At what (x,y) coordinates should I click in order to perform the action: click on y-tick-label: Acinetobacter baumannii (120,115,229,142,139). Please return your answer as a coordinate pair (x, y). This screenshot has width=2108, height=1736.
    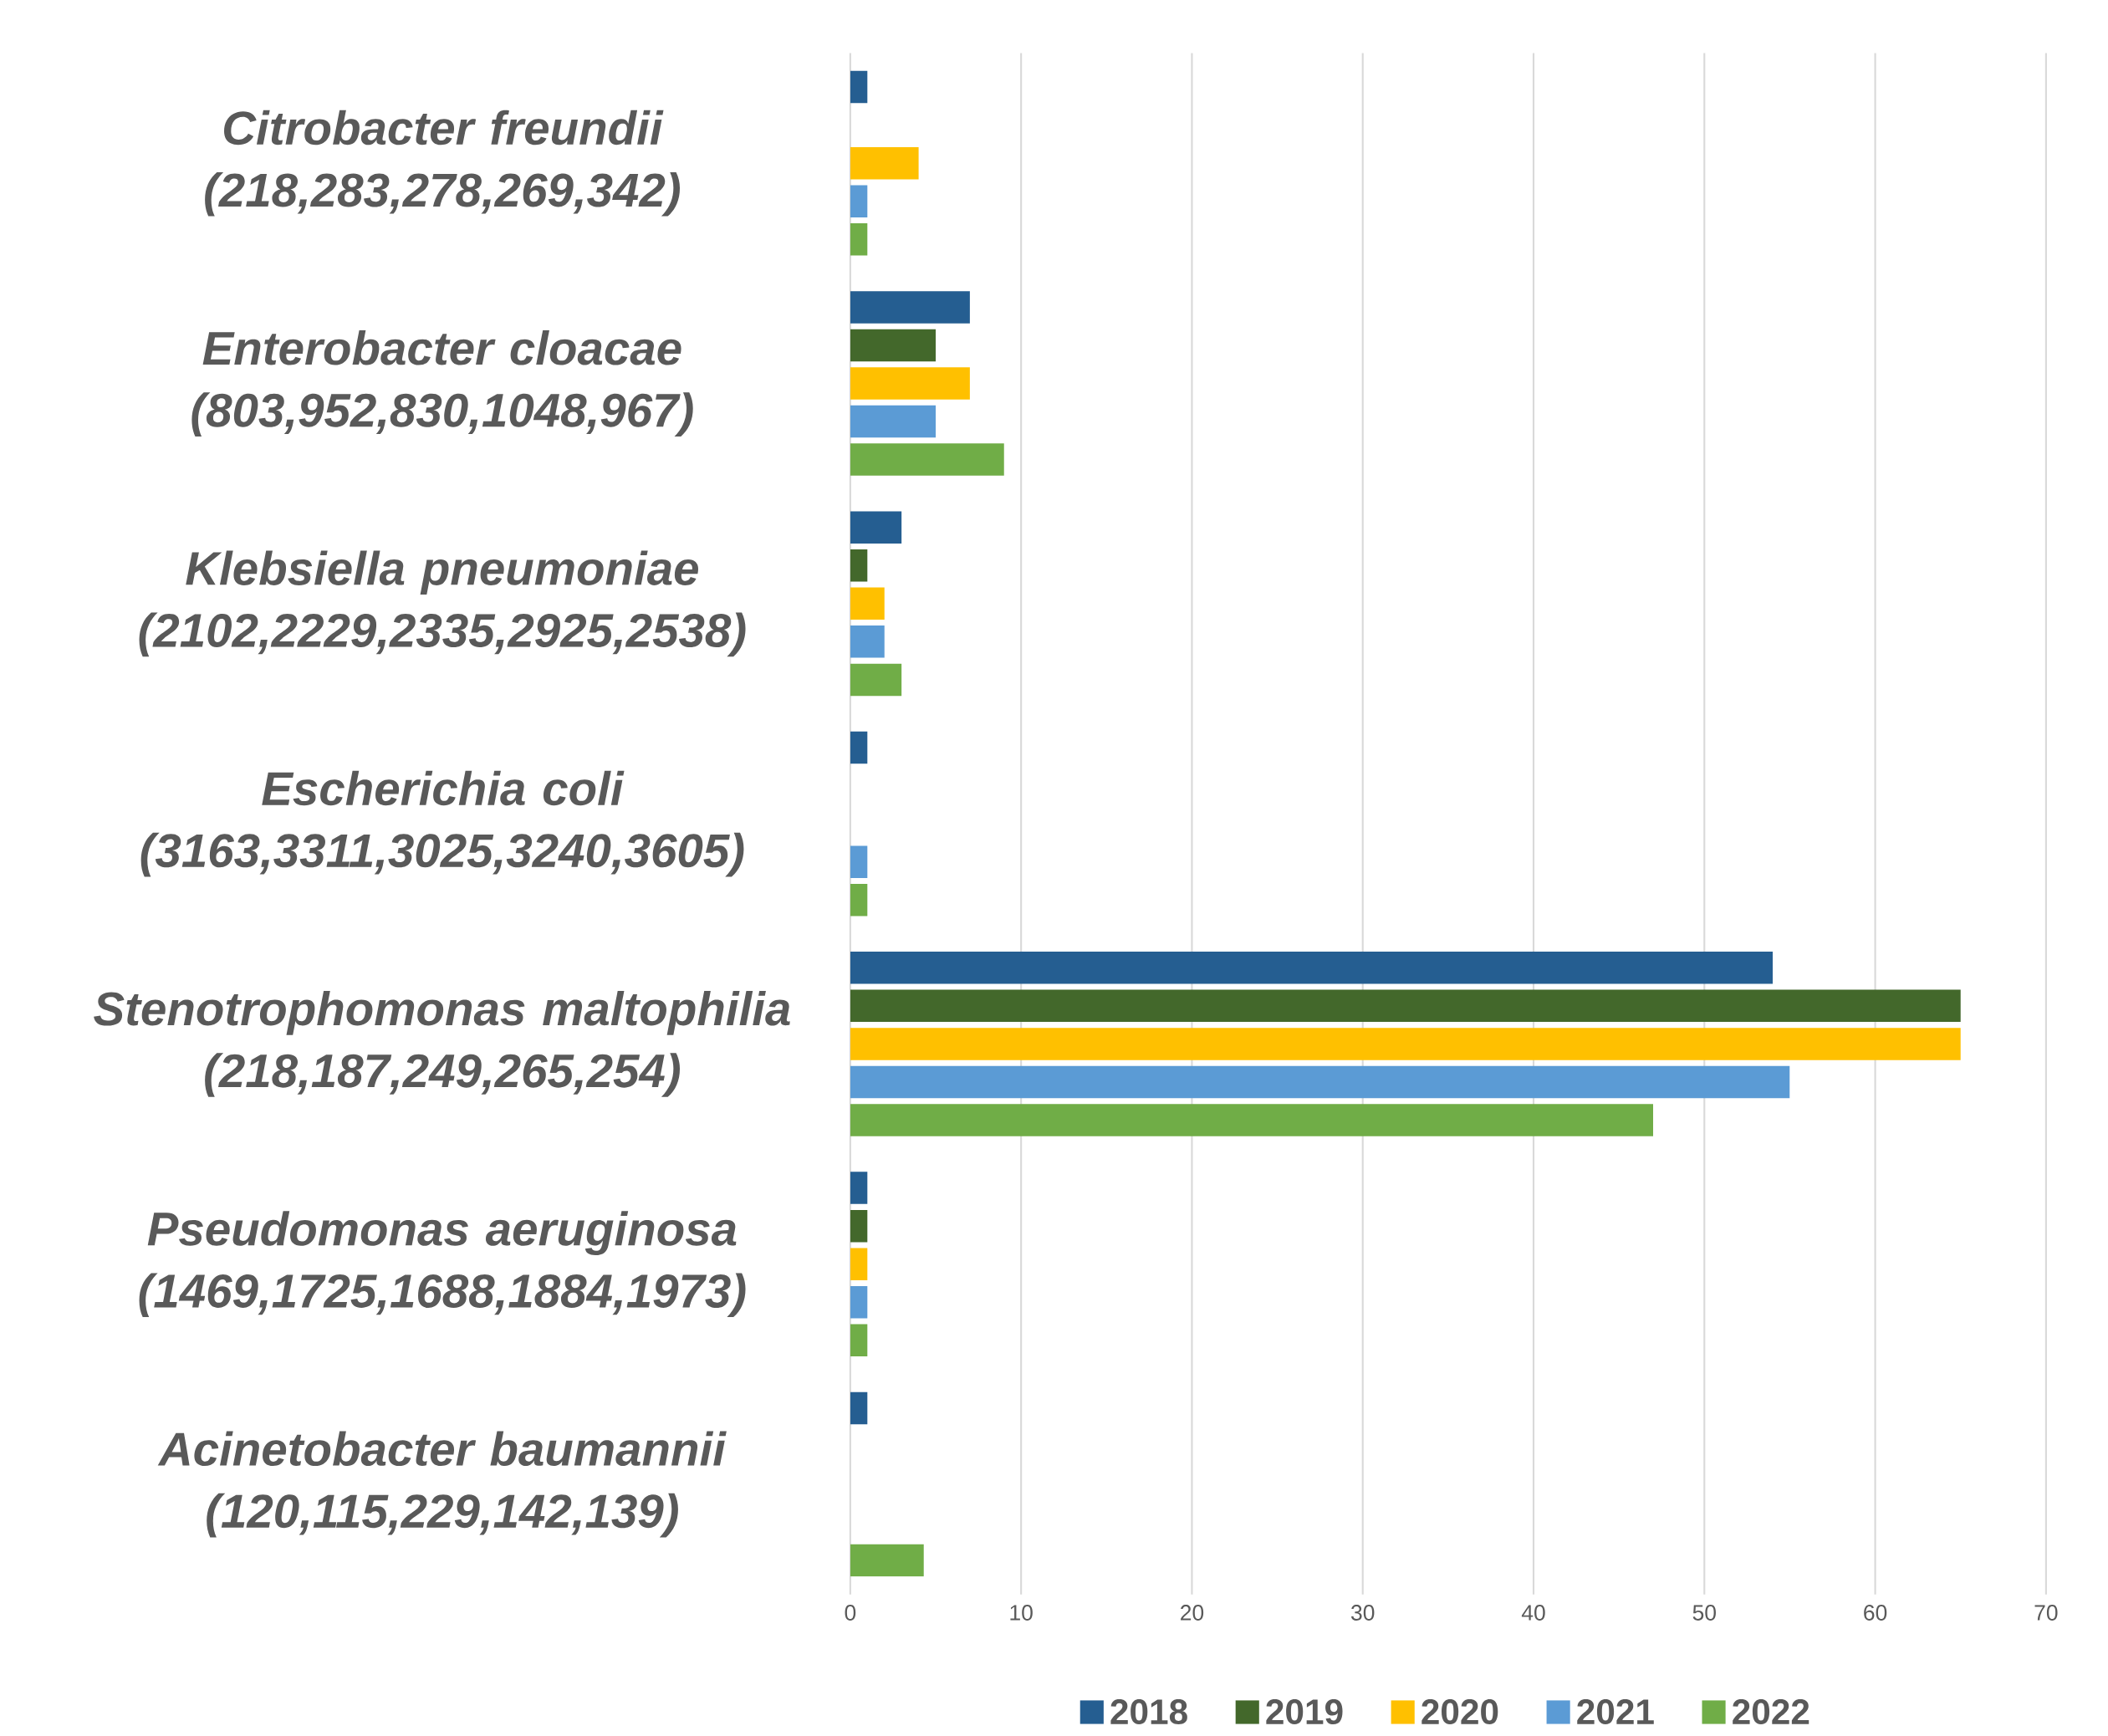
    Looking at the image, I should click on (442, 1484).